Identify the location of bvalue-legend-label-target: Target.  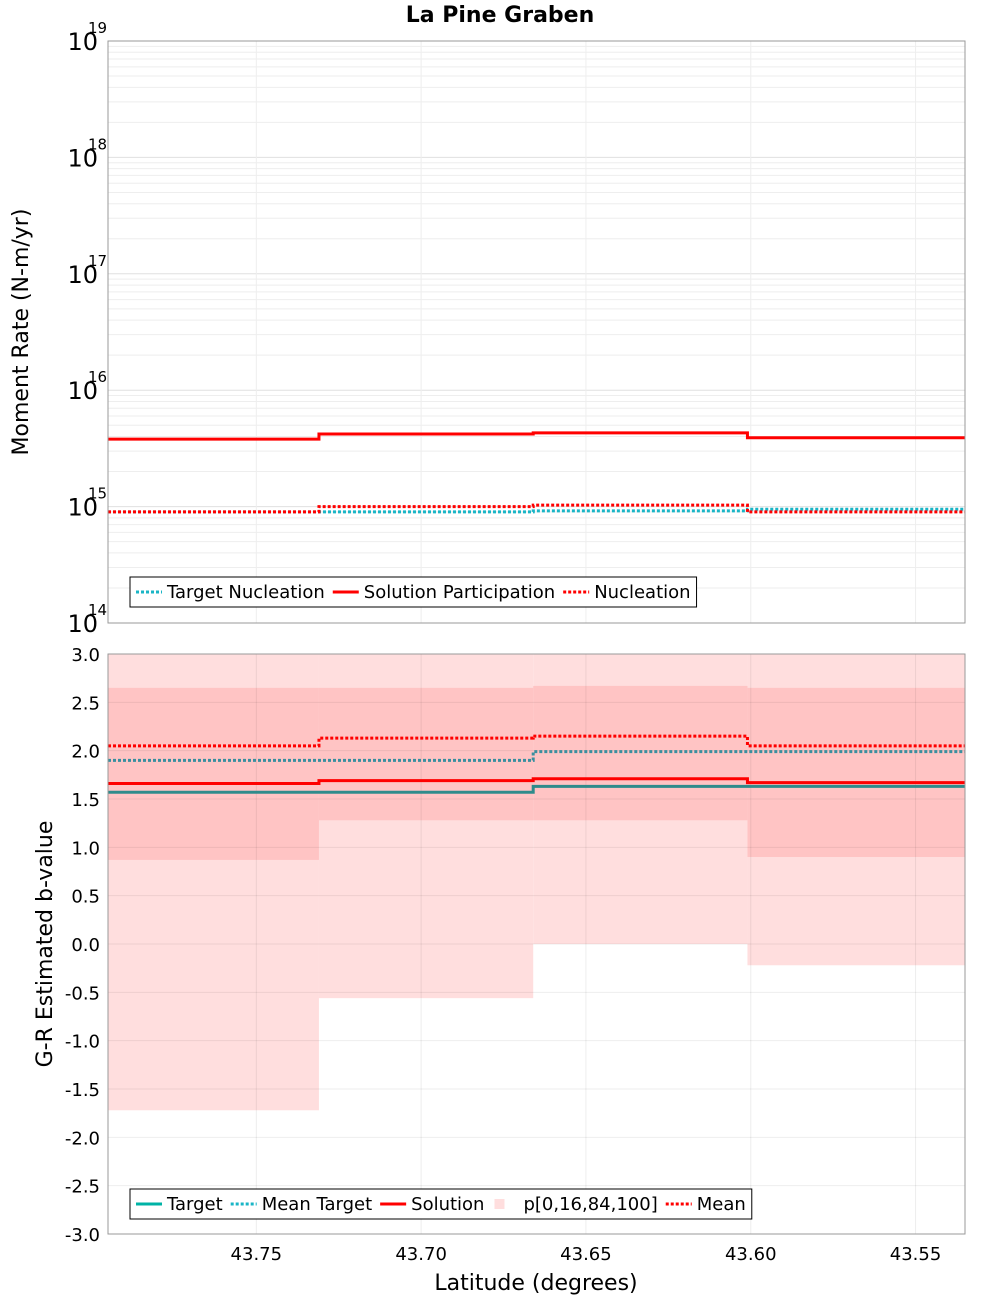
(194, 1204).